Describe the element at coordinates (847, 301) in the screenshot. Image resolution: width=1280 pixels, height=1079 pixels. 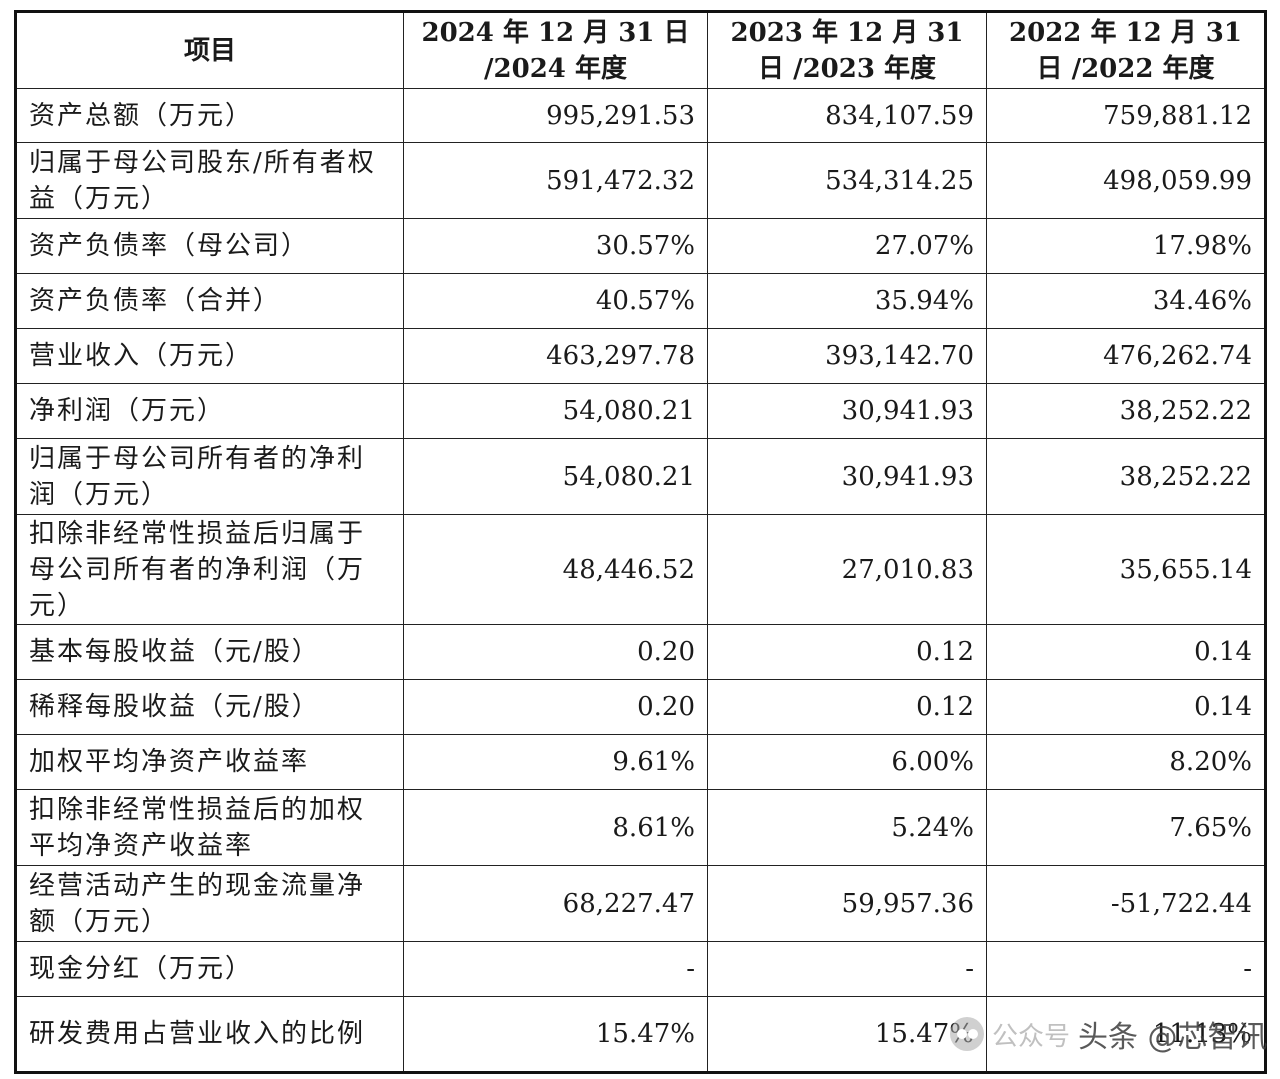
I see `cell-2023: 35.94%` at that location.